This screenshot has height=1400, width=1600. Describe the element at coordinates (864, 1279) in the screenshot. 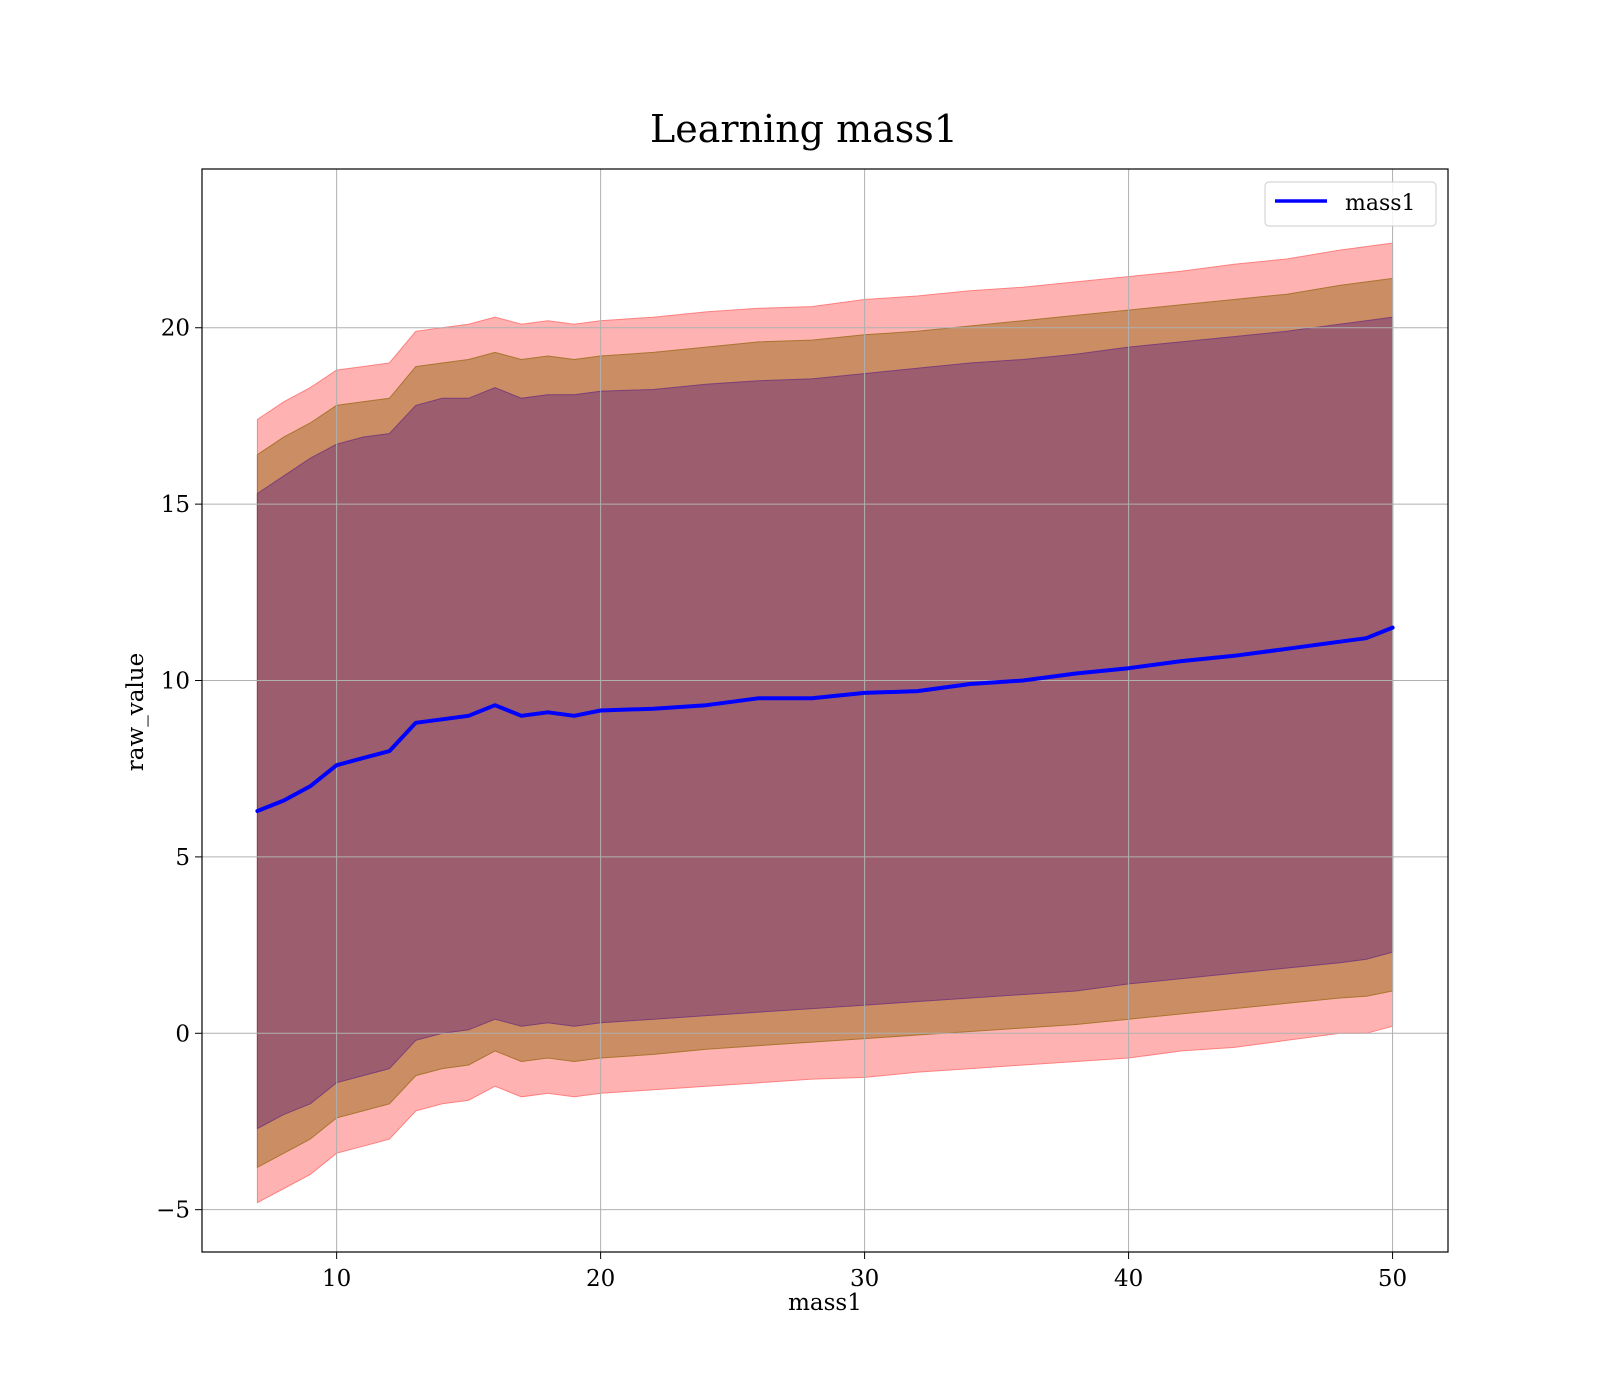

I see `x-tick-label: 30` at that location.